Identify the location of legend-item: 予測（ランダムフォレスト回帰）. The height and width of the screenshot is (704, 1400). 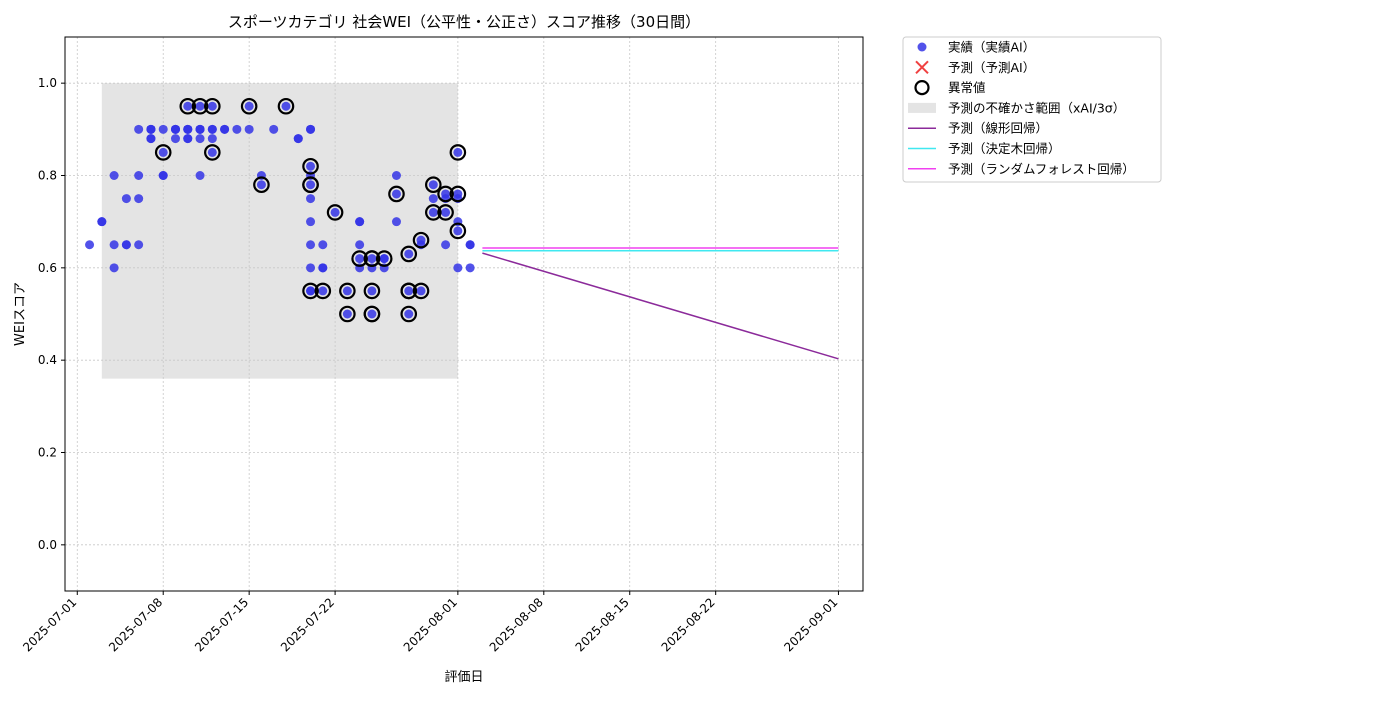
(1021, 168).